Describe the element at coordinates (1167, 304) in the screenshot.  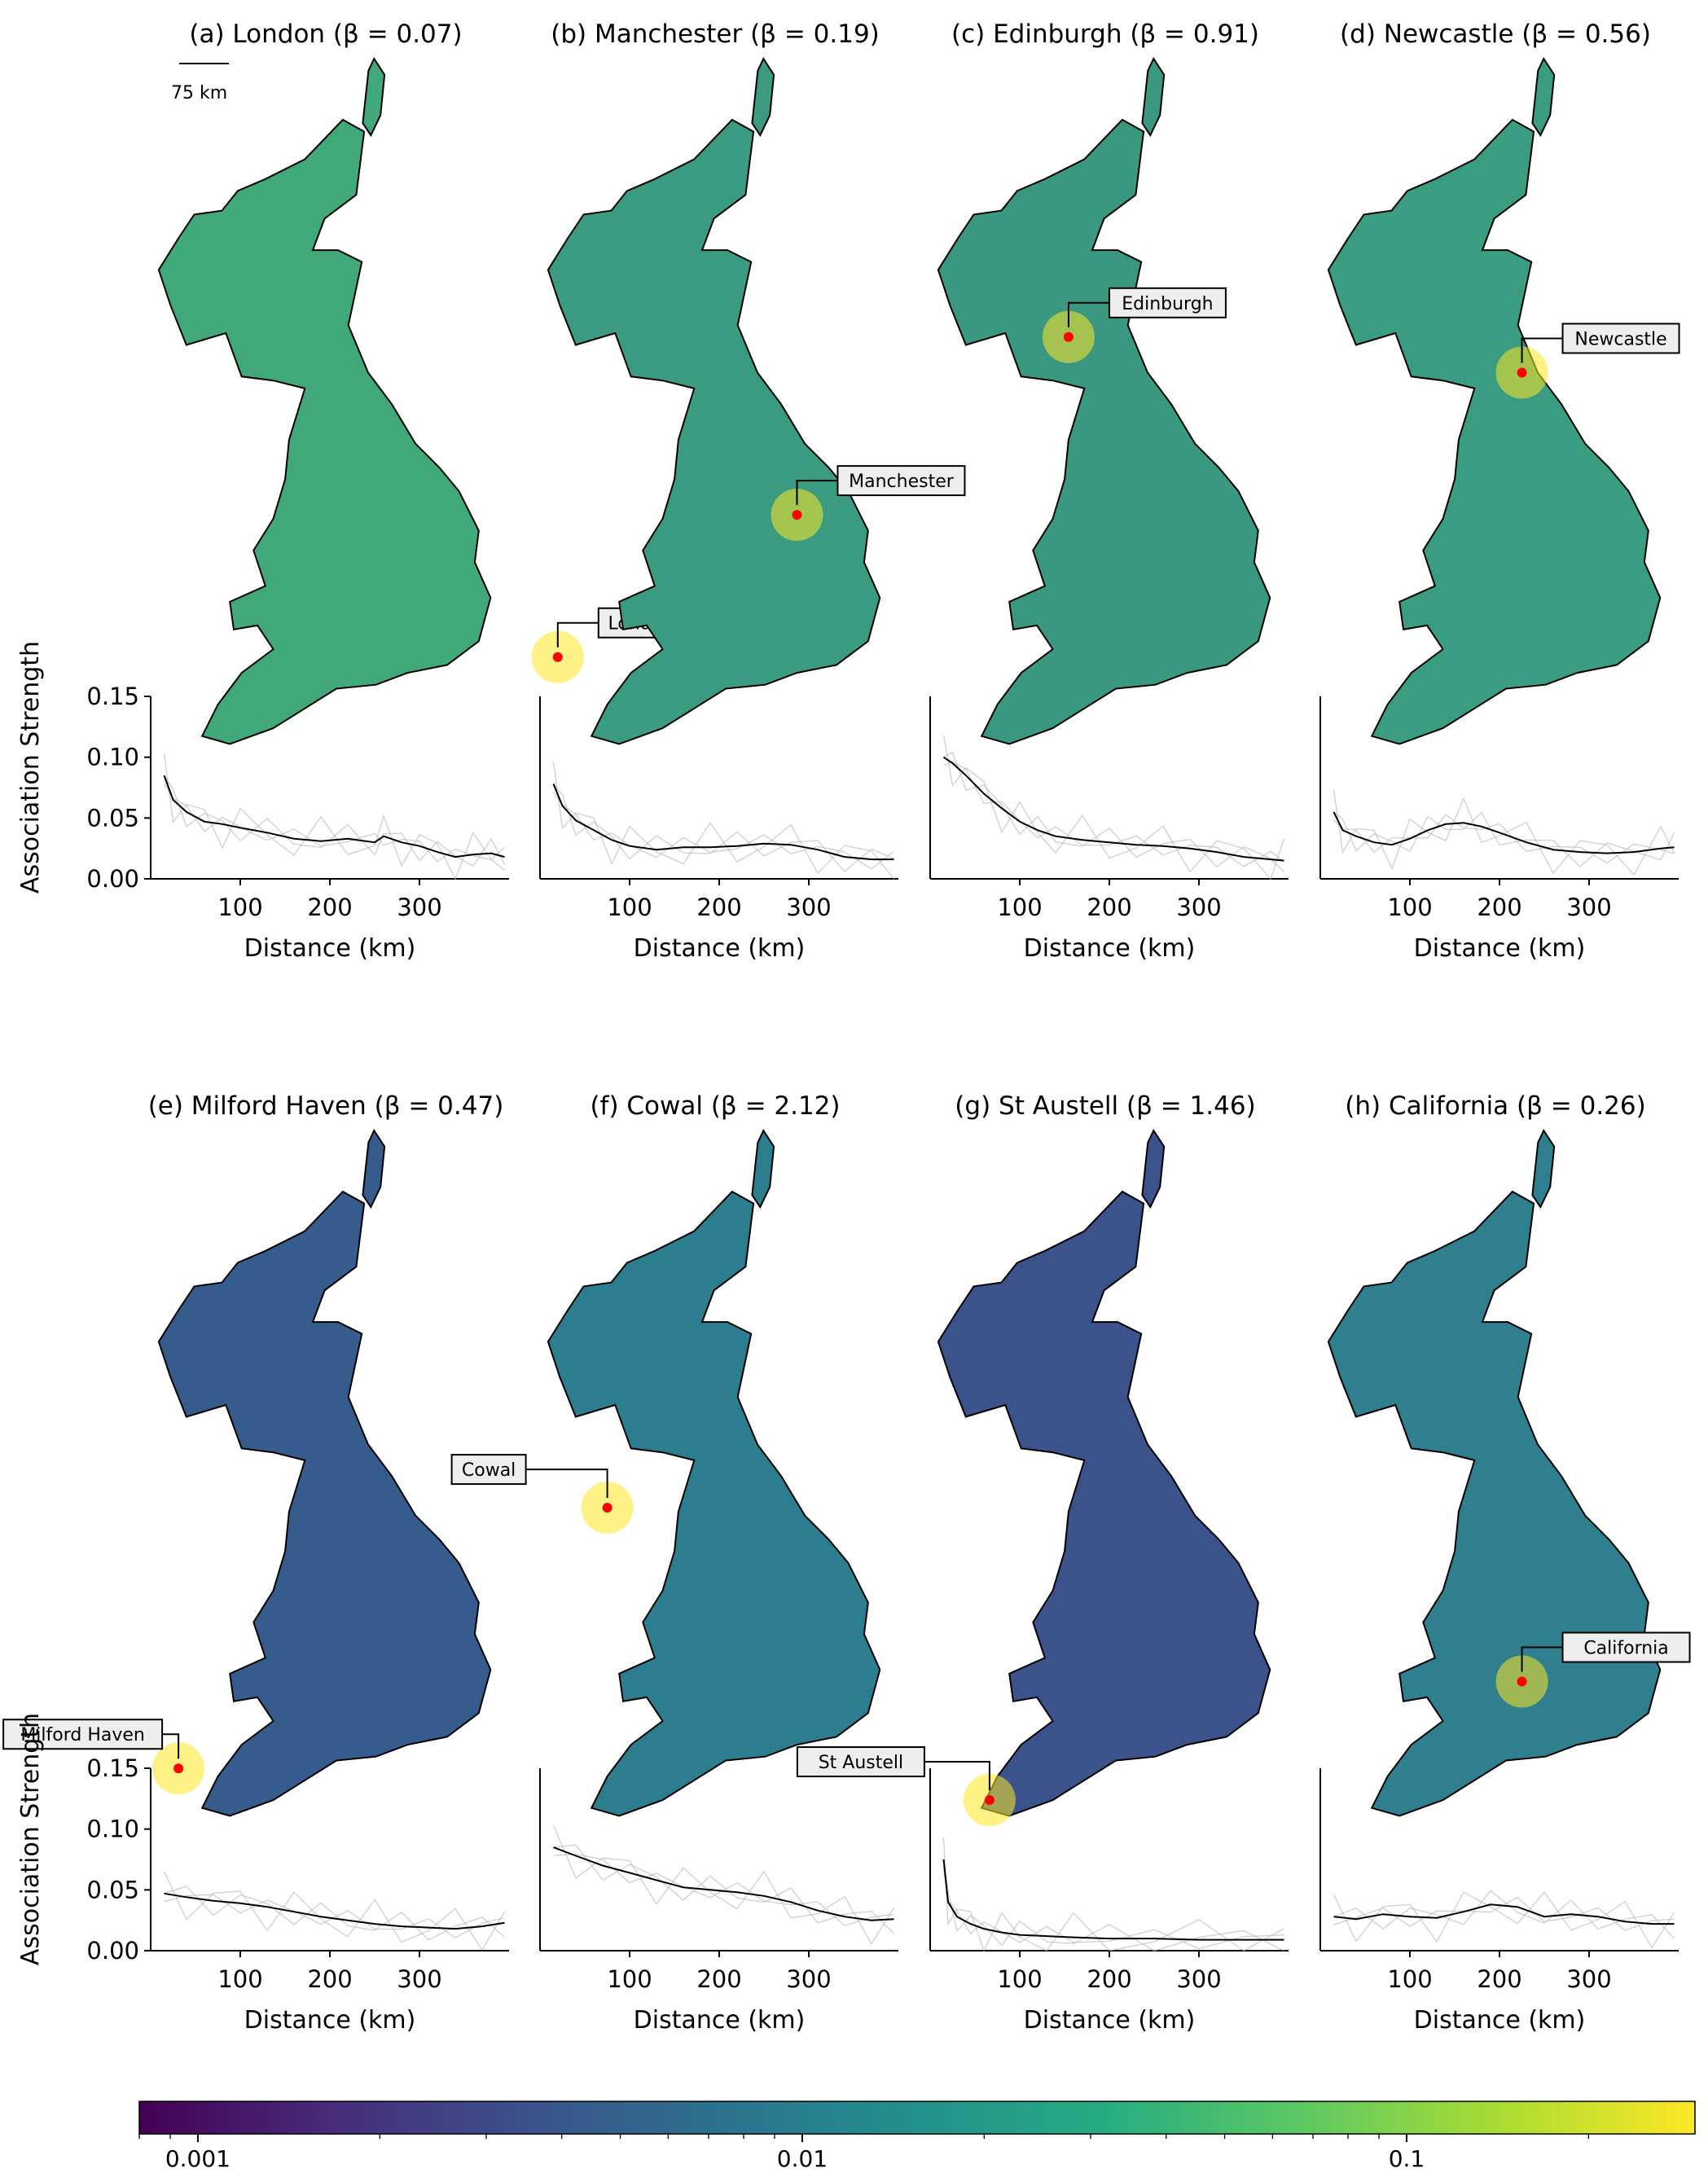
I see `callout-label: Edinburgh` at that location.